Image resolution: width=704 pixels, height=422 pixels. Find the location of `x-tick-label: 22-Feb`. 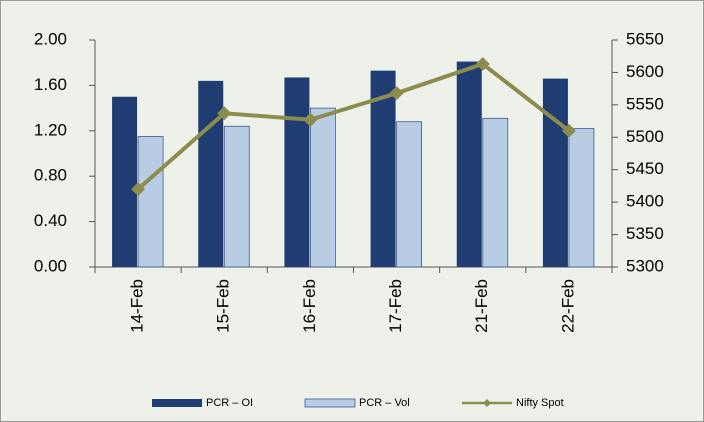

x-tick-label: 22-Feb is located at coordinates (567, 306).